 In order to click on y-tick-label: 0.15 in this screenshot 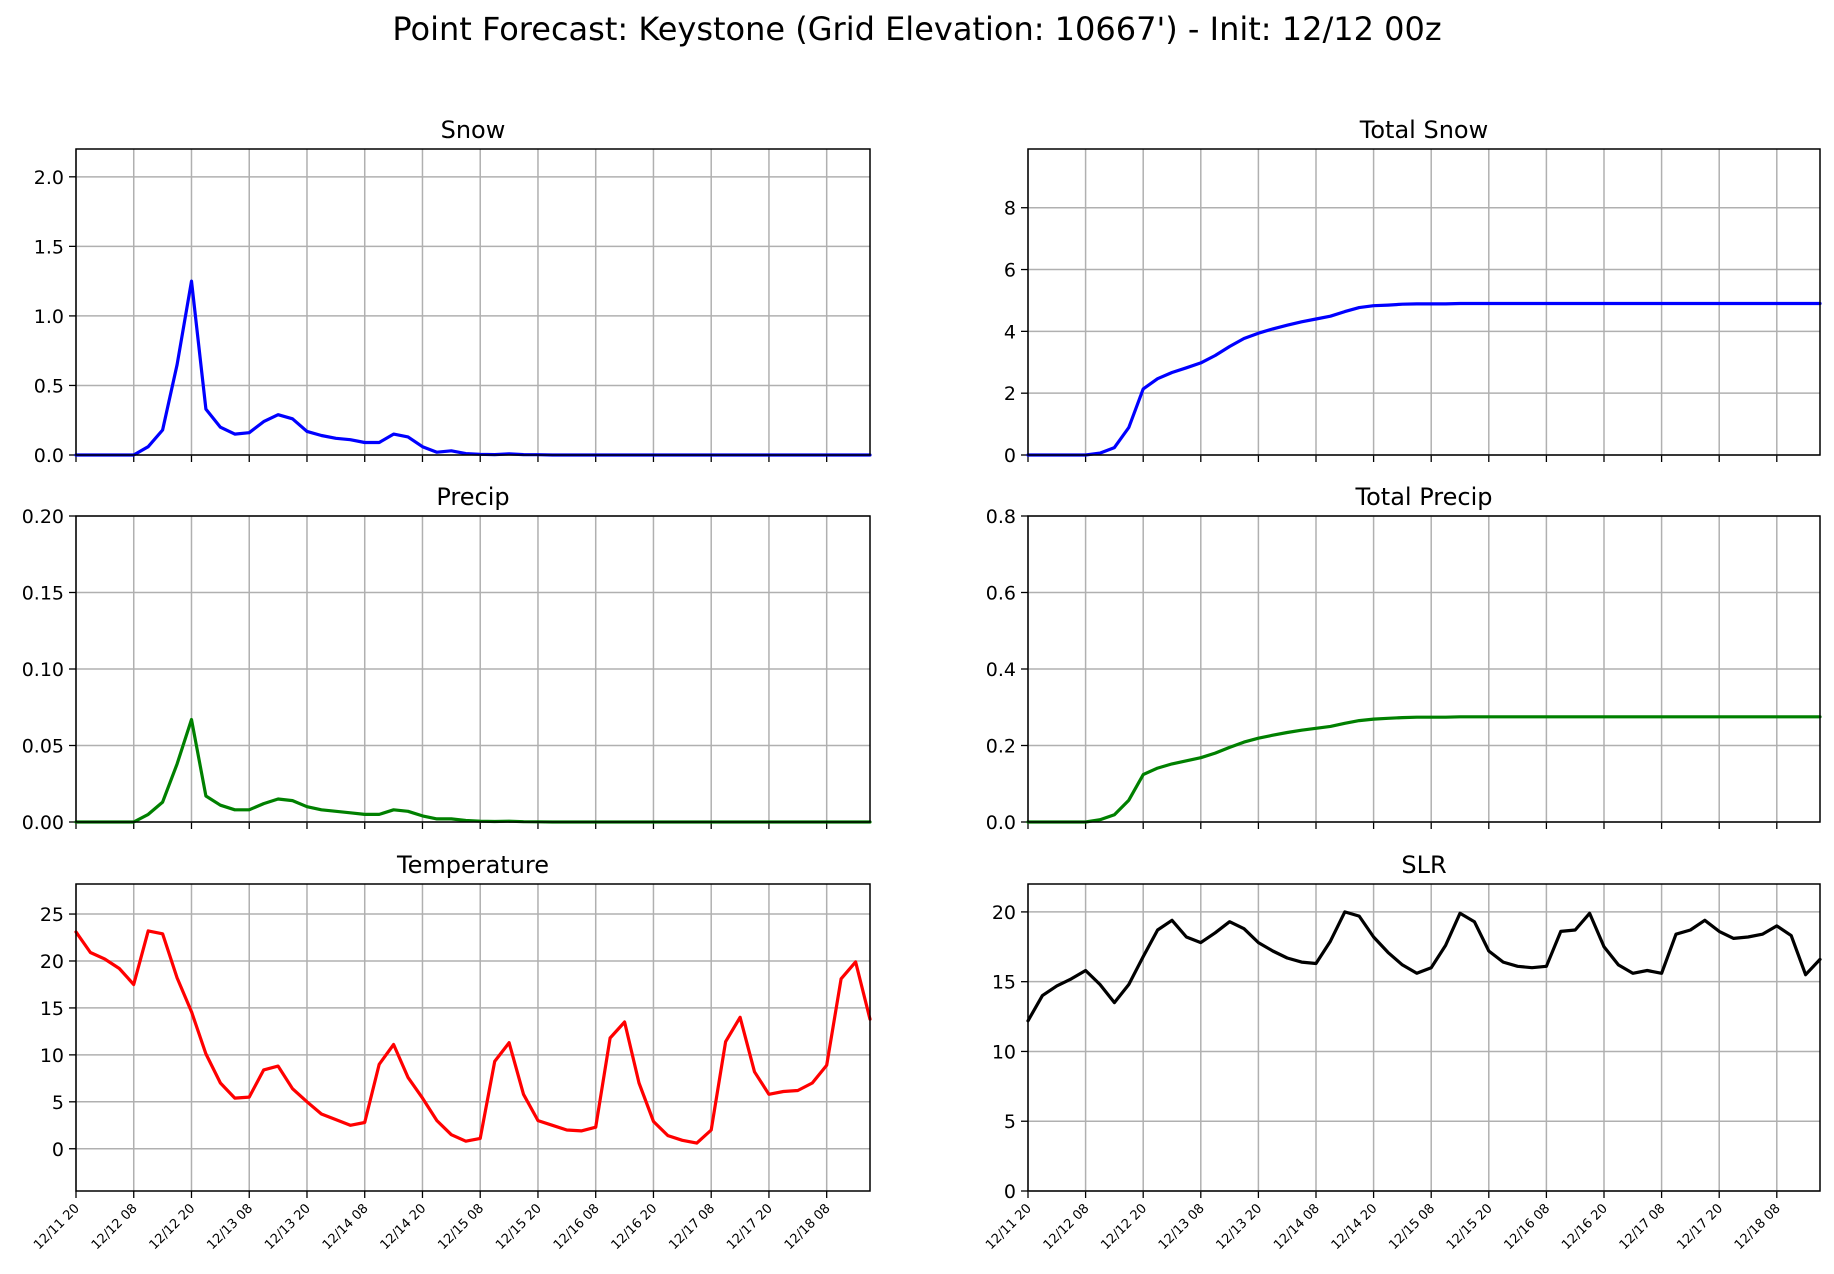, I will do `click(43, 594)`.